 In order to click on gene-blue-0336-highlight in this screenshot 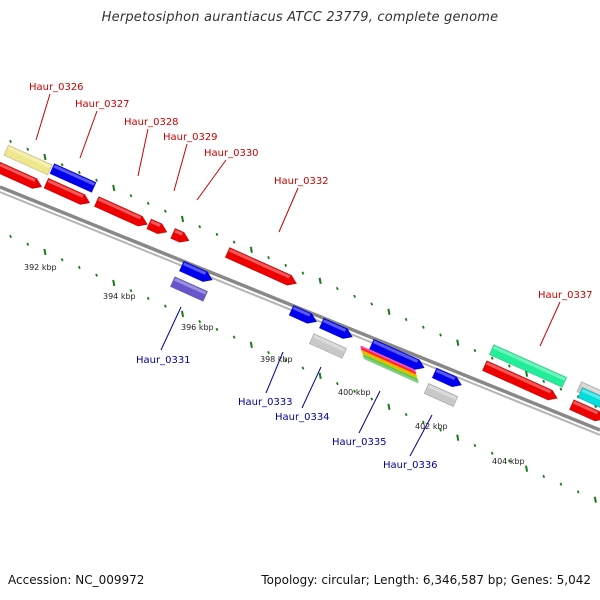, I will do `click(445, 375)`.